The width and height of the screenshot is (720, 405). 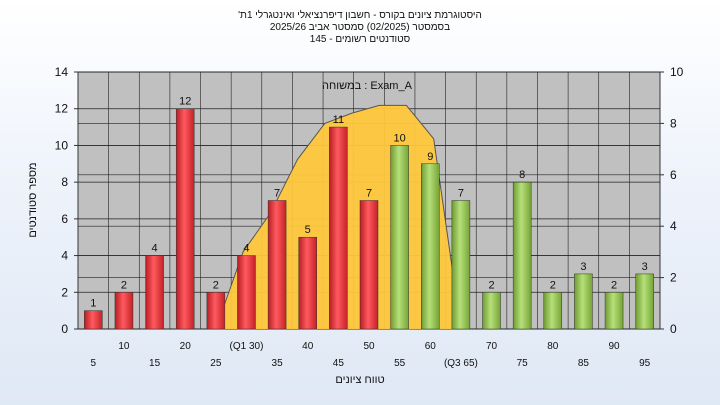 What do you see at coordinates (246, 292) in the screenshot?
I see `bar-(Q1 30)` at bounding box center [246, 292].